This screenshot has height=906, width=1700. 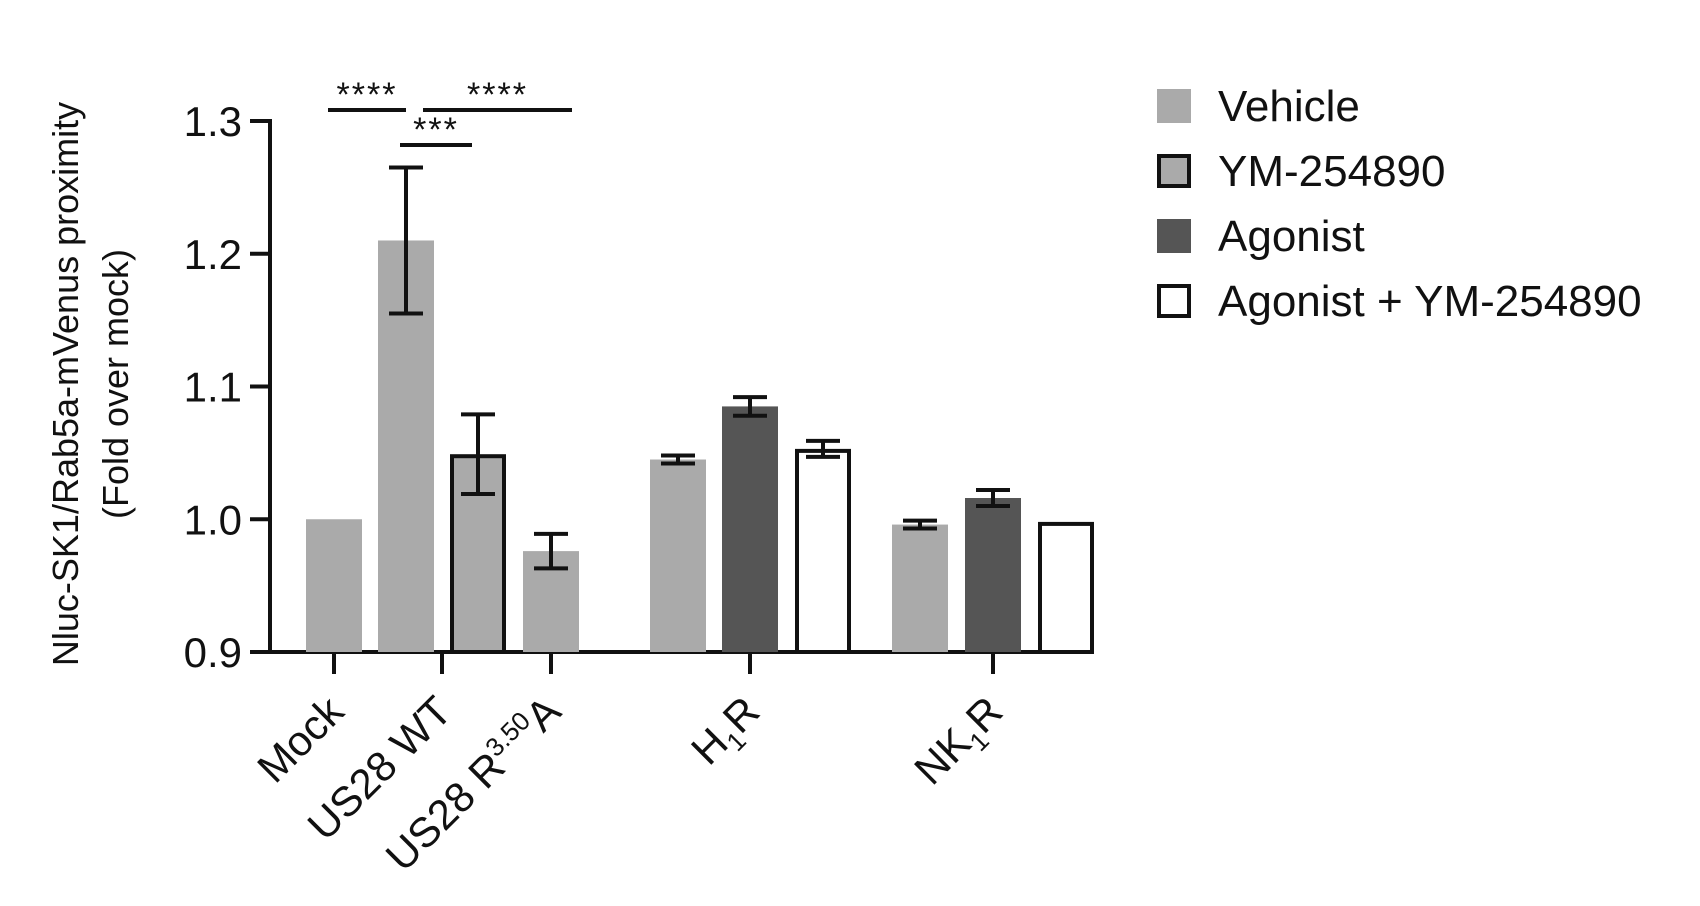 What do you see at coordinates (213, 121) in the screenshot?
I see `y-tick-label: 1.3` at bounding box center [213, 121].